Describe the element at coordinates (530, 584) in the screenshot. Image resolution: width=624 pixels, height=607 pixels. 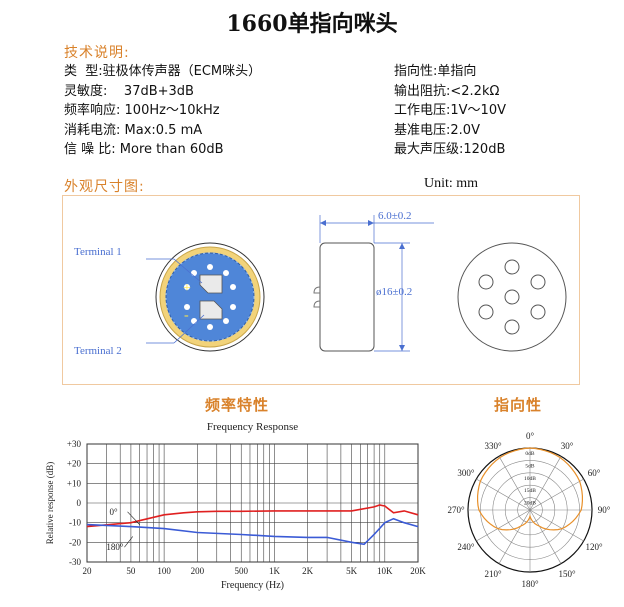
I see `polar-angle-label: 180°` at that location.